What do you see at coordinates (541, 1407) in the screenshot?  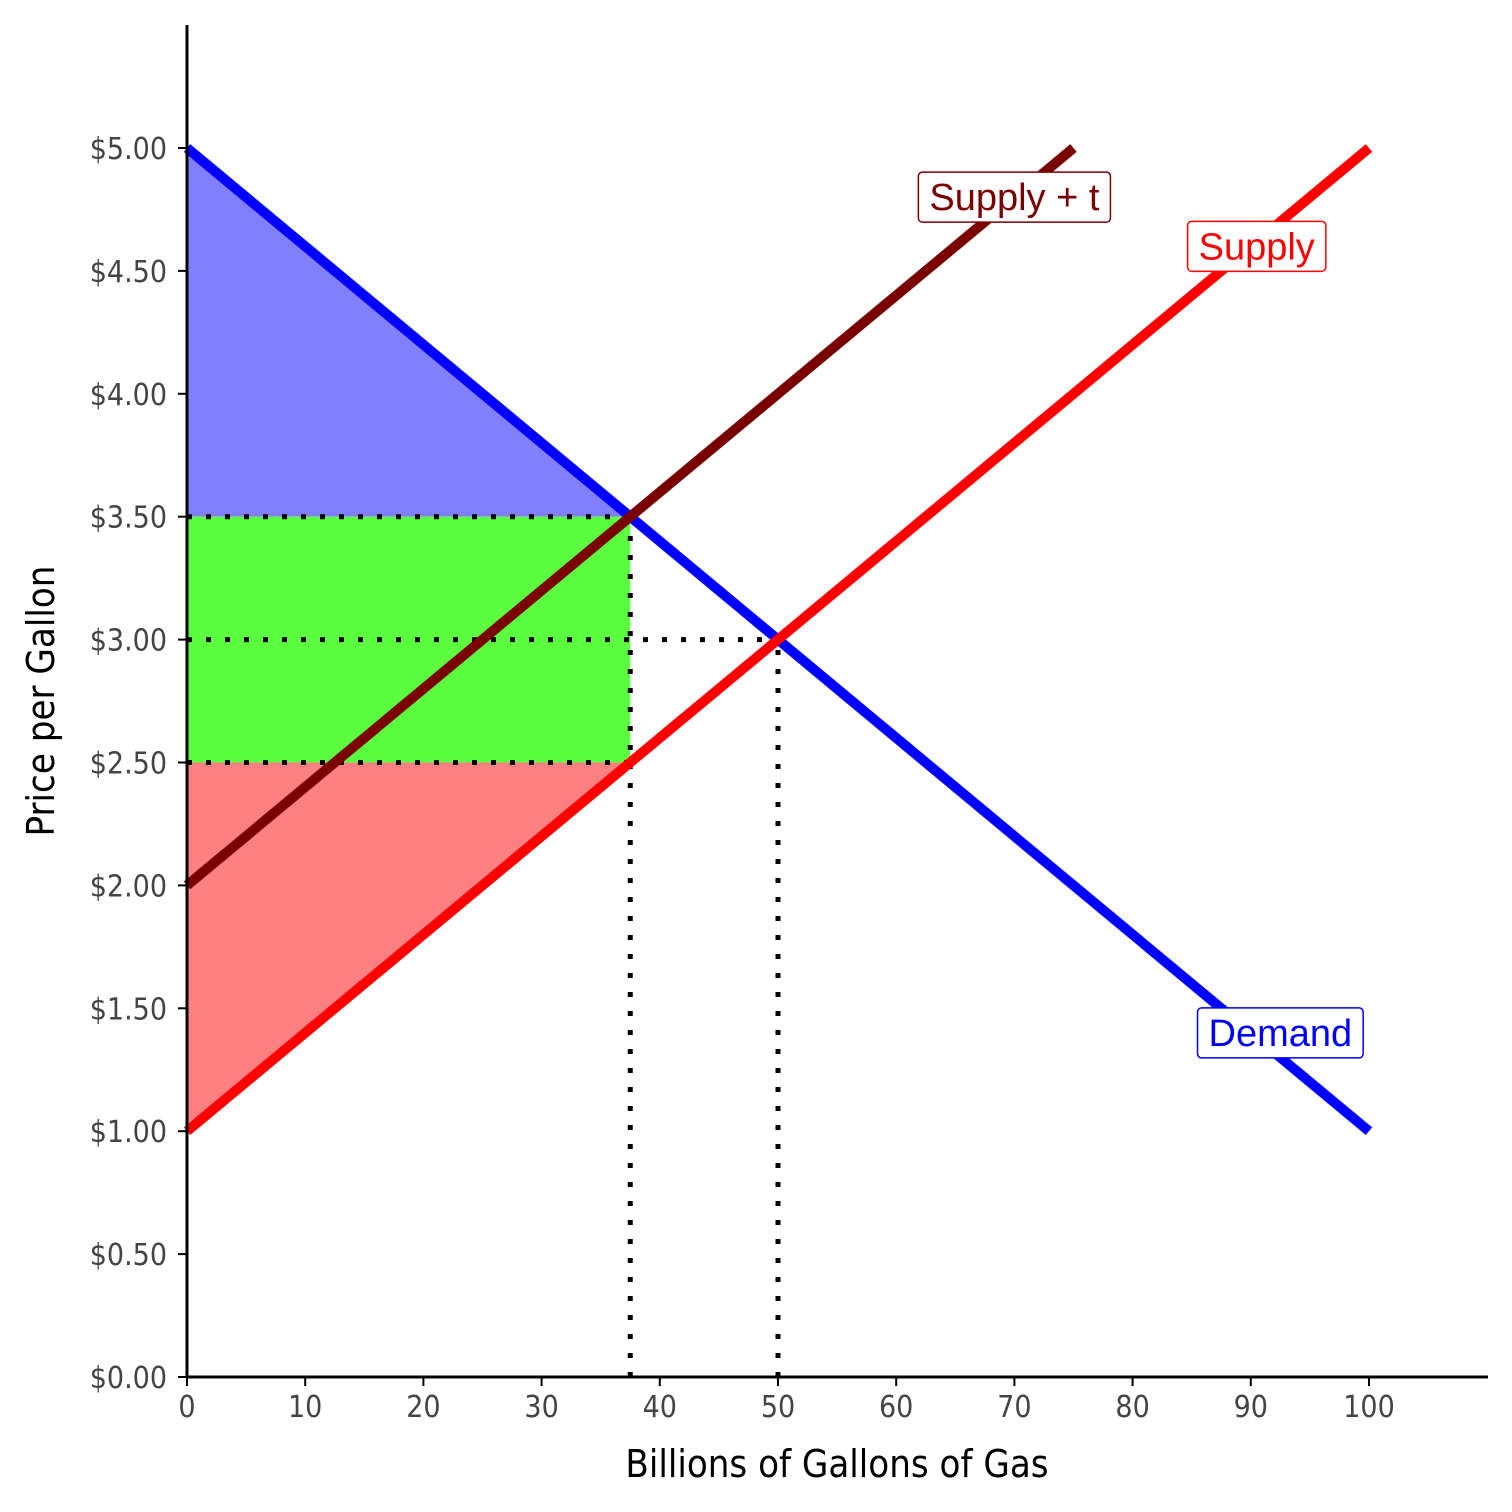 I see `x-tick-label: 30` at bounding box center [541, 1407].